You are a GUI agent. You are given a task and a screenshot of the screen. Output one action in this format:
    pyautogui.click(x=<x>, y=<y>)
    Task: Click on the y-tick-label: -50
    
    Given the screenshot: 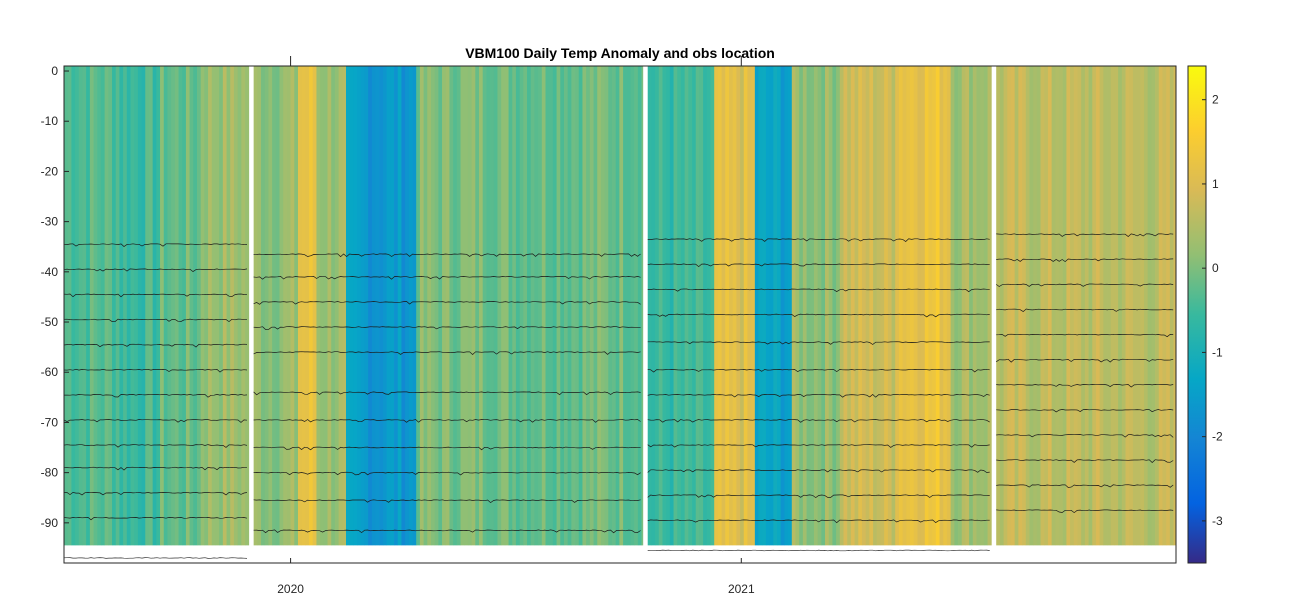 What is the action you would take?
    pyautogui.click(x=50, y=322)
    